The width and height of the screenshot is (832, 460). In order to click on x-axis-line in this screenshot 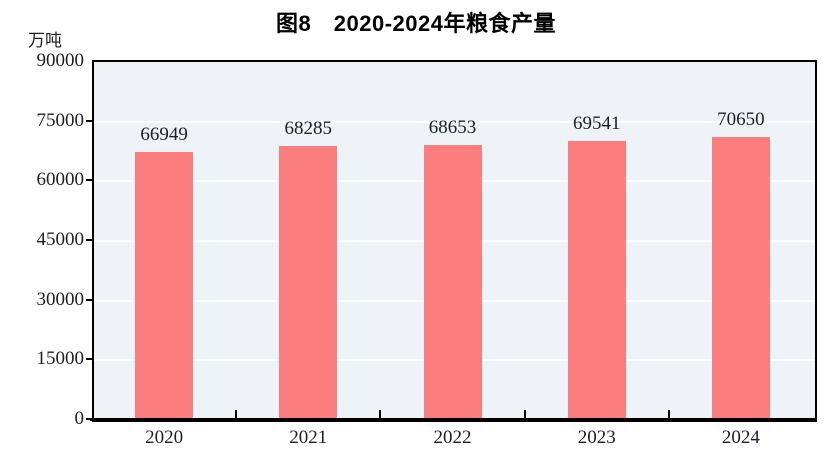, I will do `click(452, 419)`.